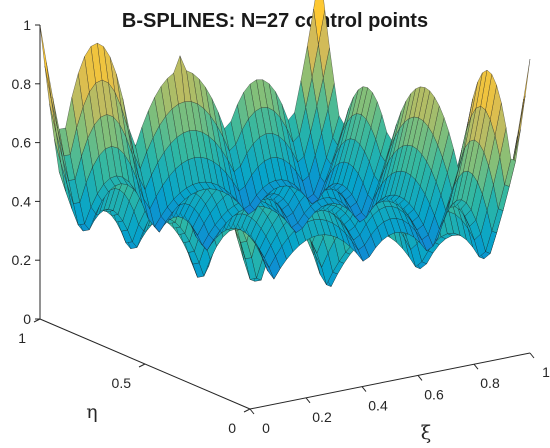 The width and height of the screenshot is (550, 448). I want to click on xi-tick-label: 1, so click(546, 372).